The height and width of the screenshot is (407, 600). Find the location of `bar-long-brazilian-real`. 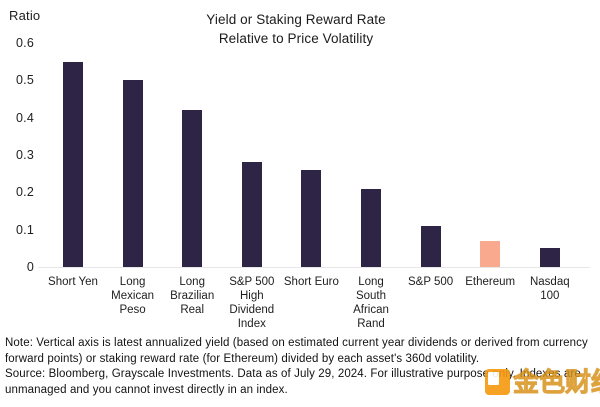

bar-long-brazilian-real is located at coordinates (192, 188).